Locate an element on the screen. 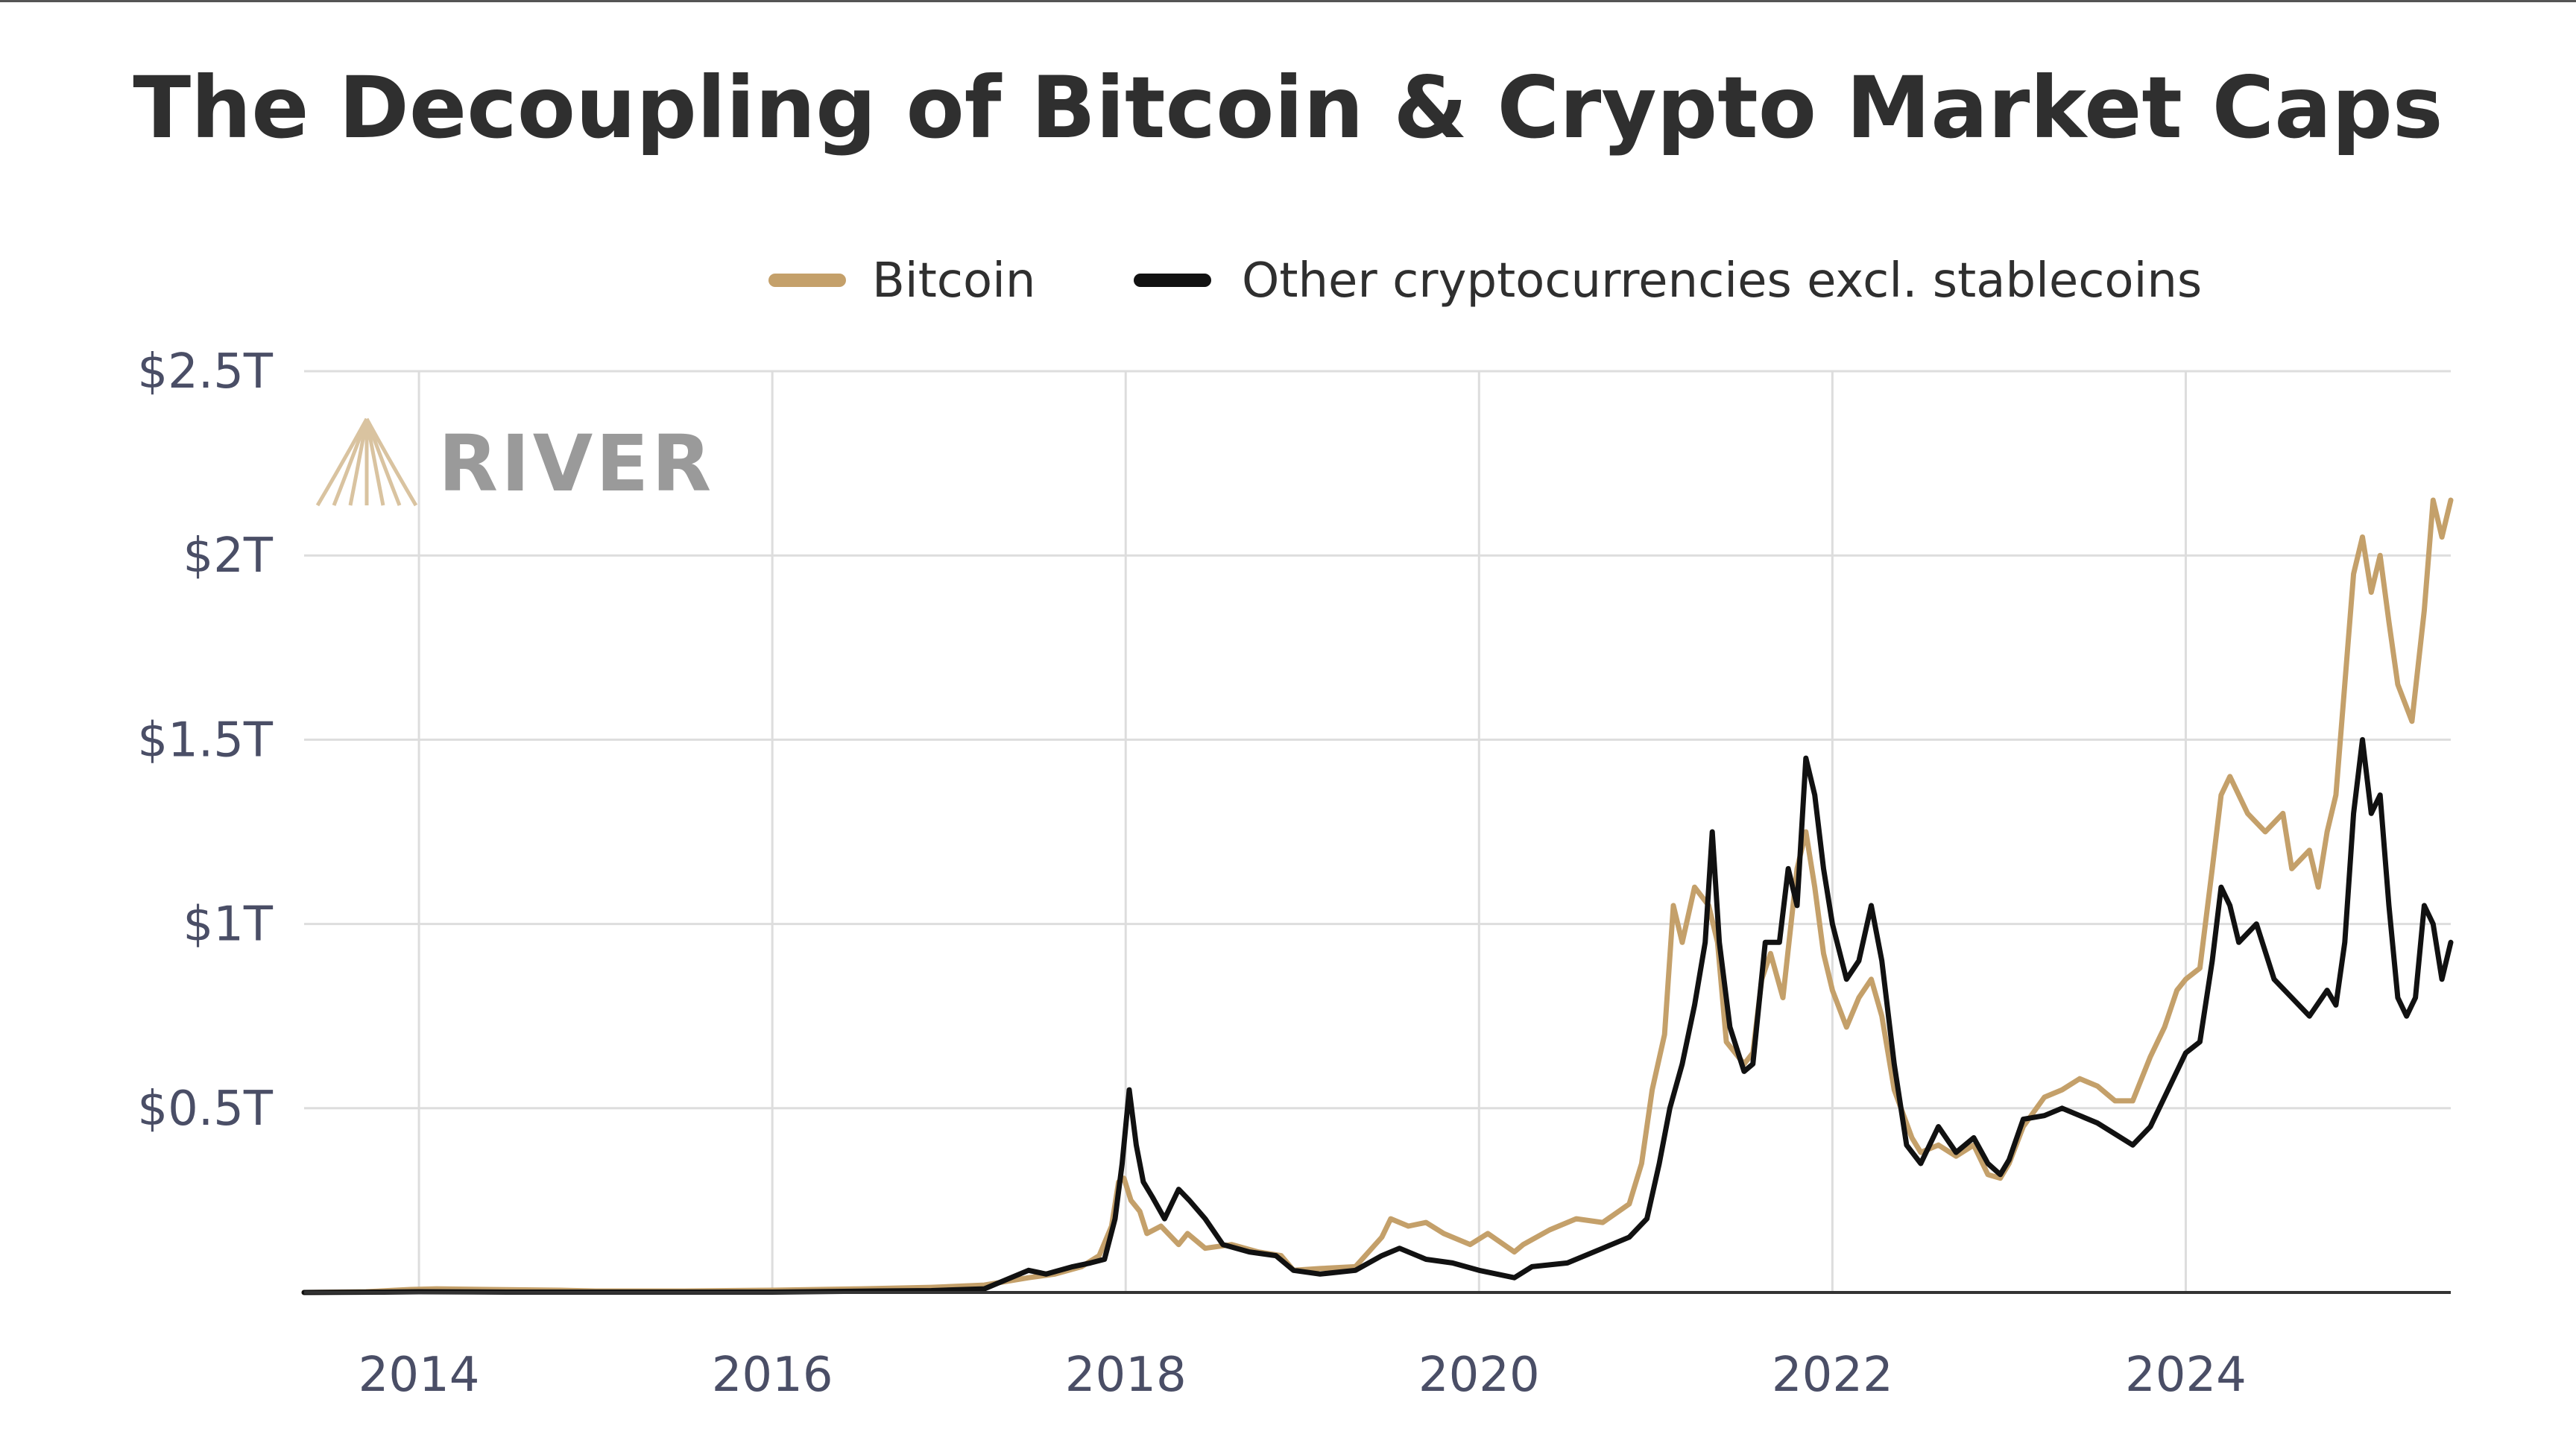 The width and height of the screenshot is (2576, 1449). x-tick-label: 2014 is located at coordinates (419, 1375).